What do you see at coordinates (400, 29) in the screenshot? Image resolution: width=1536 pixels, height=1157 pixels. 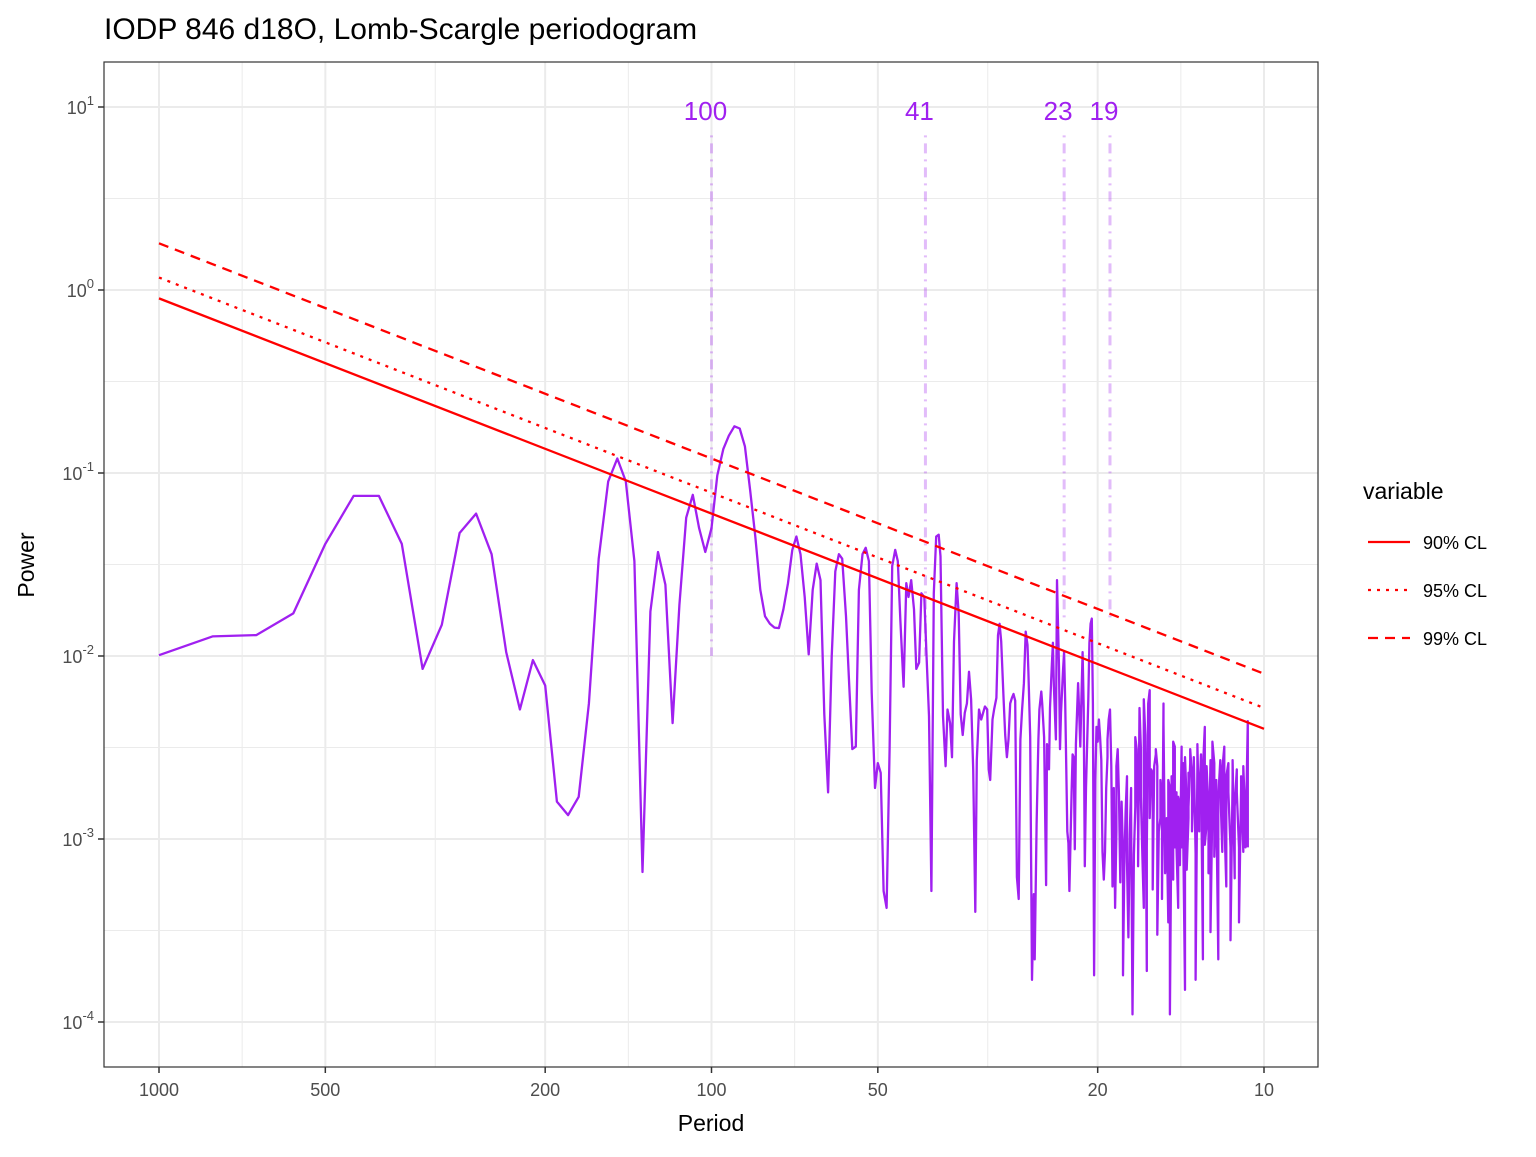 I see `chart-title: IODP 846 d18O, Lomb-Scargle periodogram` at bounding box center [400, 29].